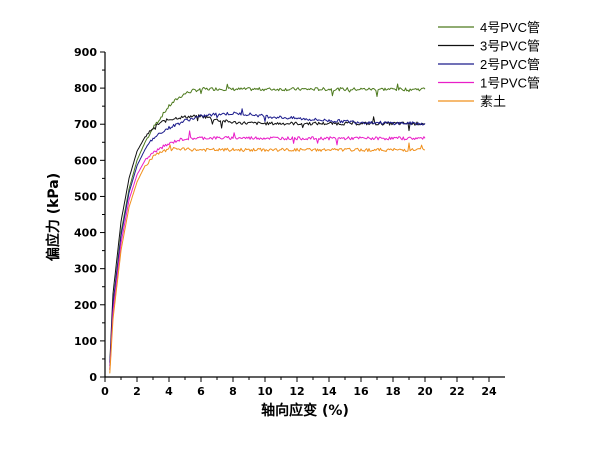  Describe the element at coordinates (493, 101) in the screenshot. I see `legend-label: 素土` at that location.